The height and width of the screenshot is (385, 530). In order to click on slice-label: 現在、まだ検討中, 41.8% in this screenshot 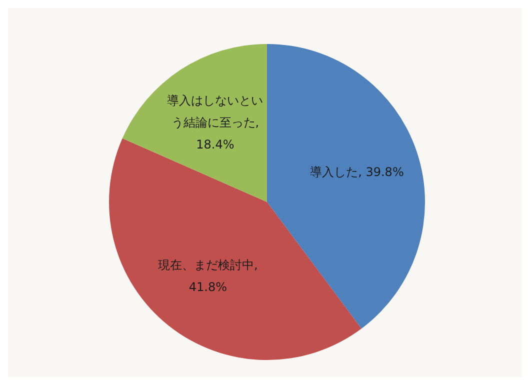, I will do `click(208, 276)`.